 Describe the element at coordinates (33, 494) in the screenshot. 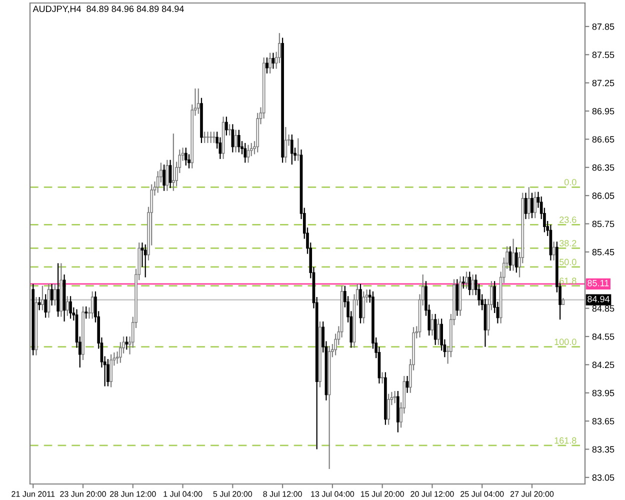

I see `x-tick-label: 21 Jun 2011` at that location.